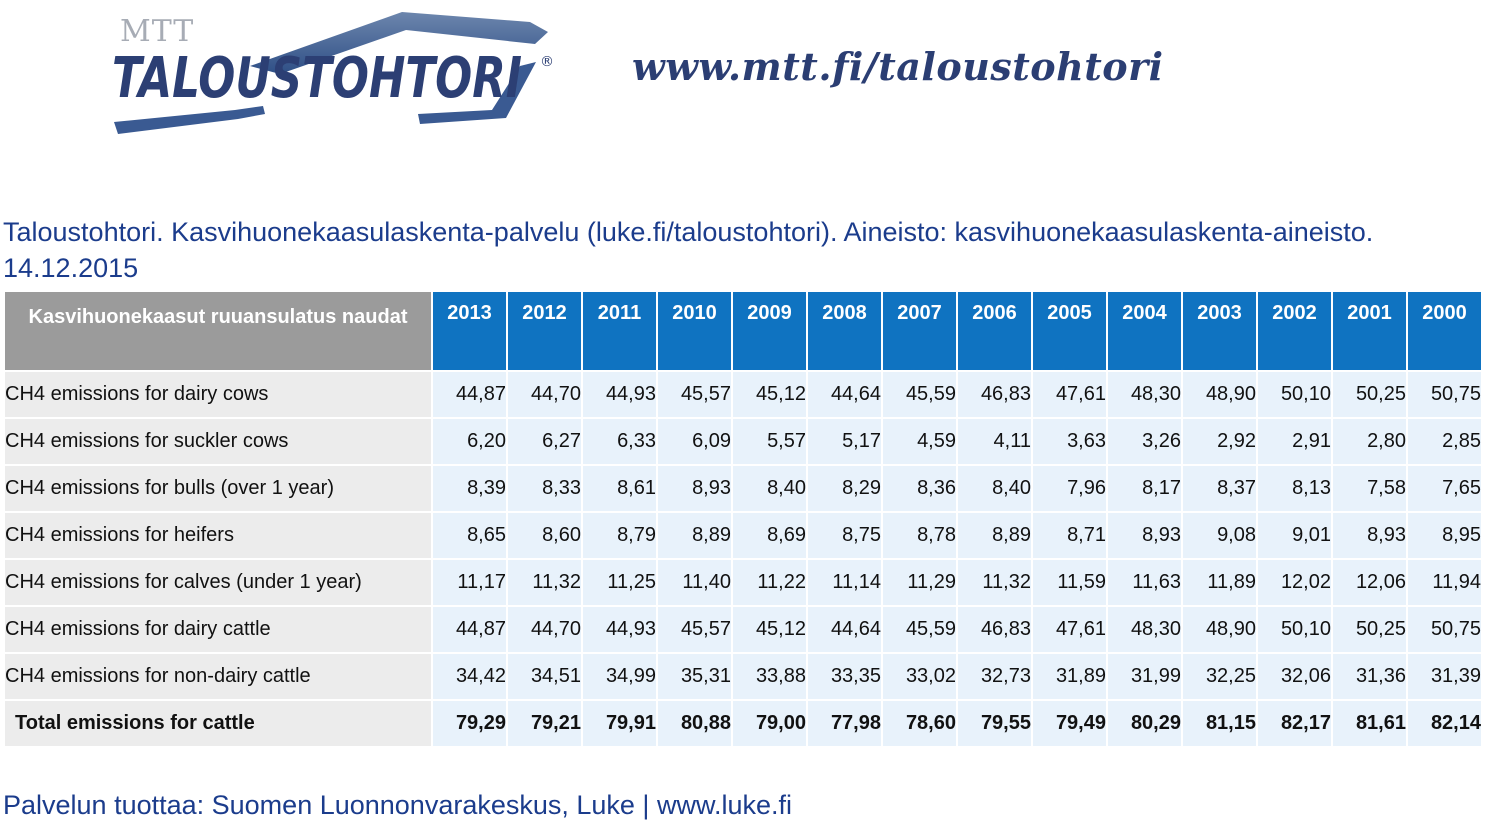 This screenshot has height=828, width=1491. I want to click on value-cell: 44,87, so click(469, 394).